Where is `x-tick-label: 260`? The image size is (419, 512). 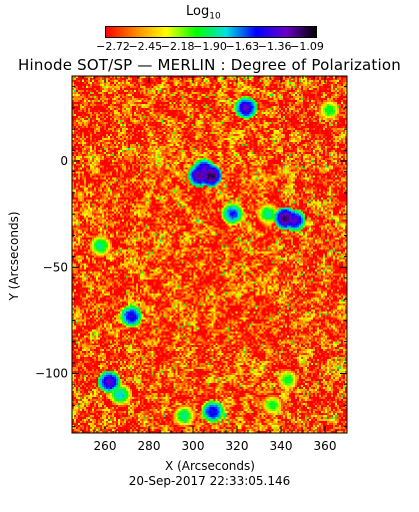
x-tick-label: 260 is located at coordinates (105, 446).